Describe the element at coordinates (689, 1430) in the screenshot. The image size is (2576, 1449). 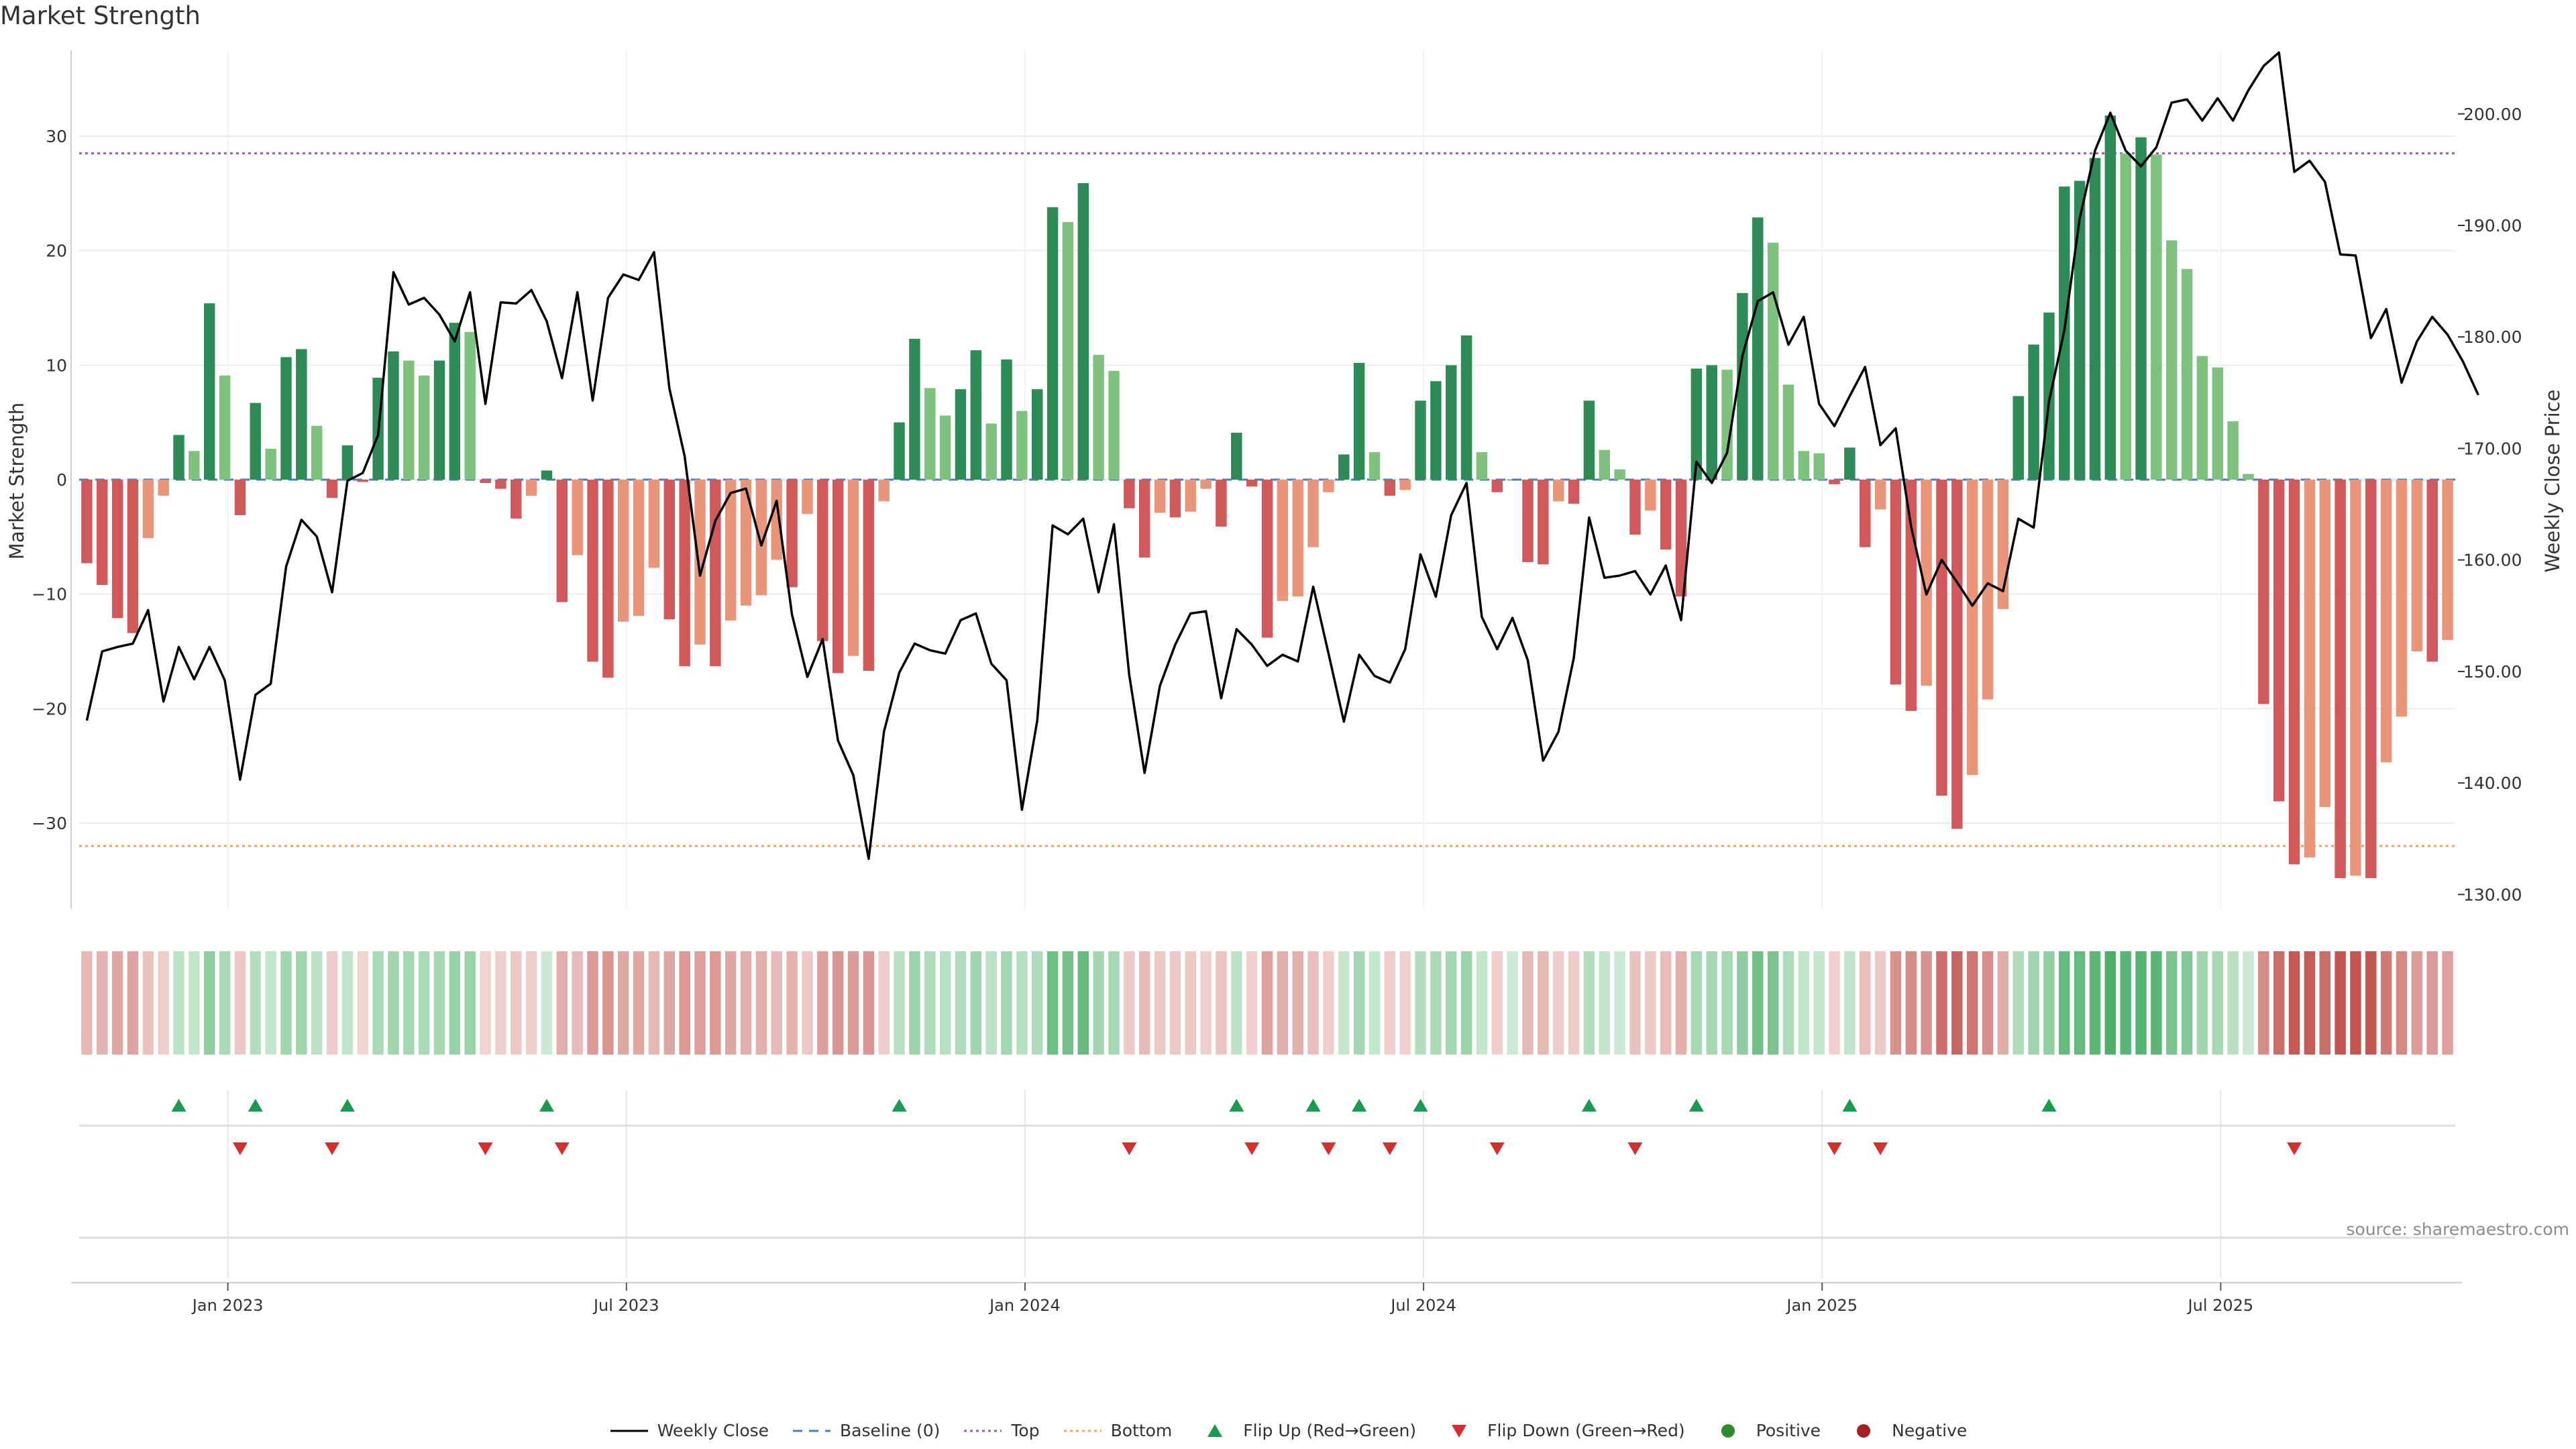
I see `legend-item: Weekly Close` at that location.